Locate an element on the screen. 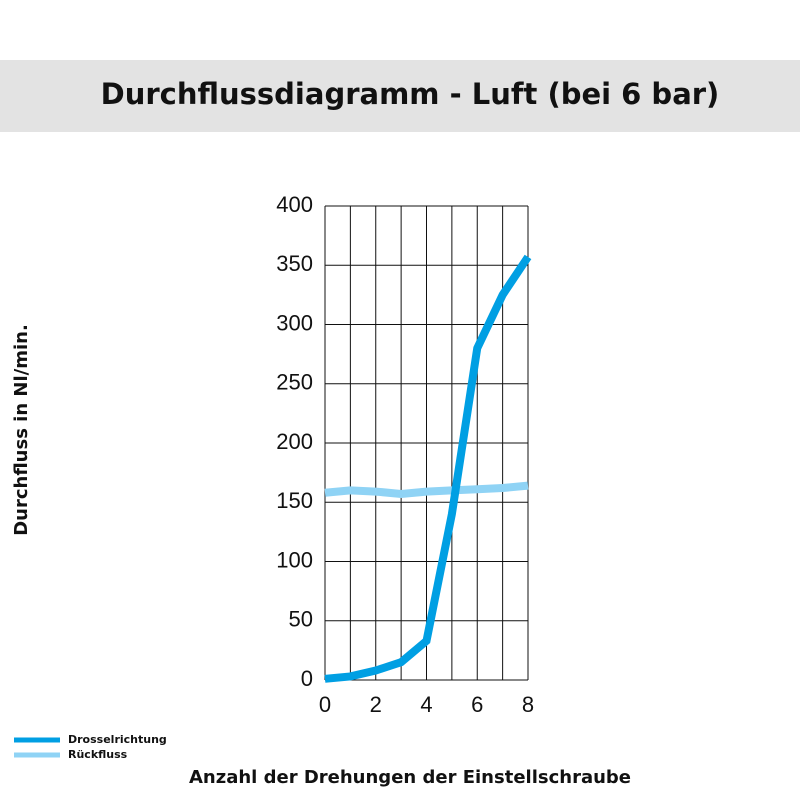 The width and height of the screenshot is (800, 804). legend-label: Drosselrichtung is located at coordinates (117, 739).